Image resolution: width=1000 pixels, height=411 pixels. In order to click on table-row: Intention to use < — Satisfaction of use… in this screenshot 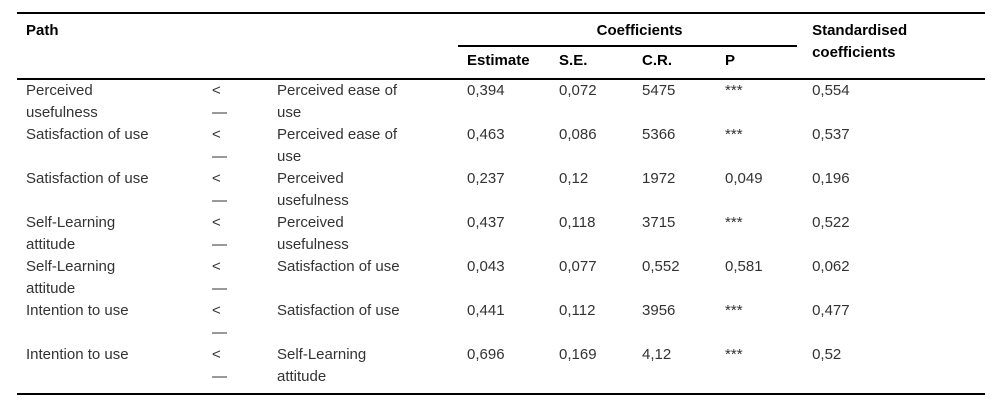, I will do `click(501, 322)`.